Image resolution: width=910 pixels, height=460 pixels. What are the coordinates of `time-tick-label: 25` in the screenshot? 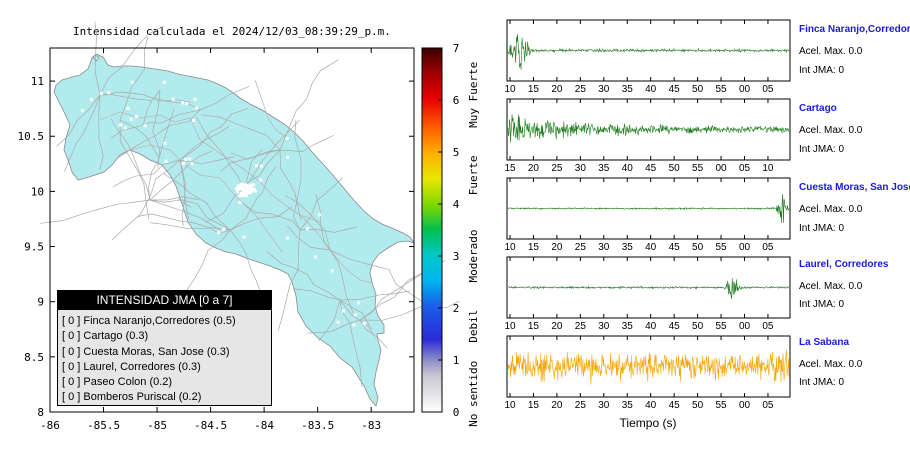 It's located at (581, 405).